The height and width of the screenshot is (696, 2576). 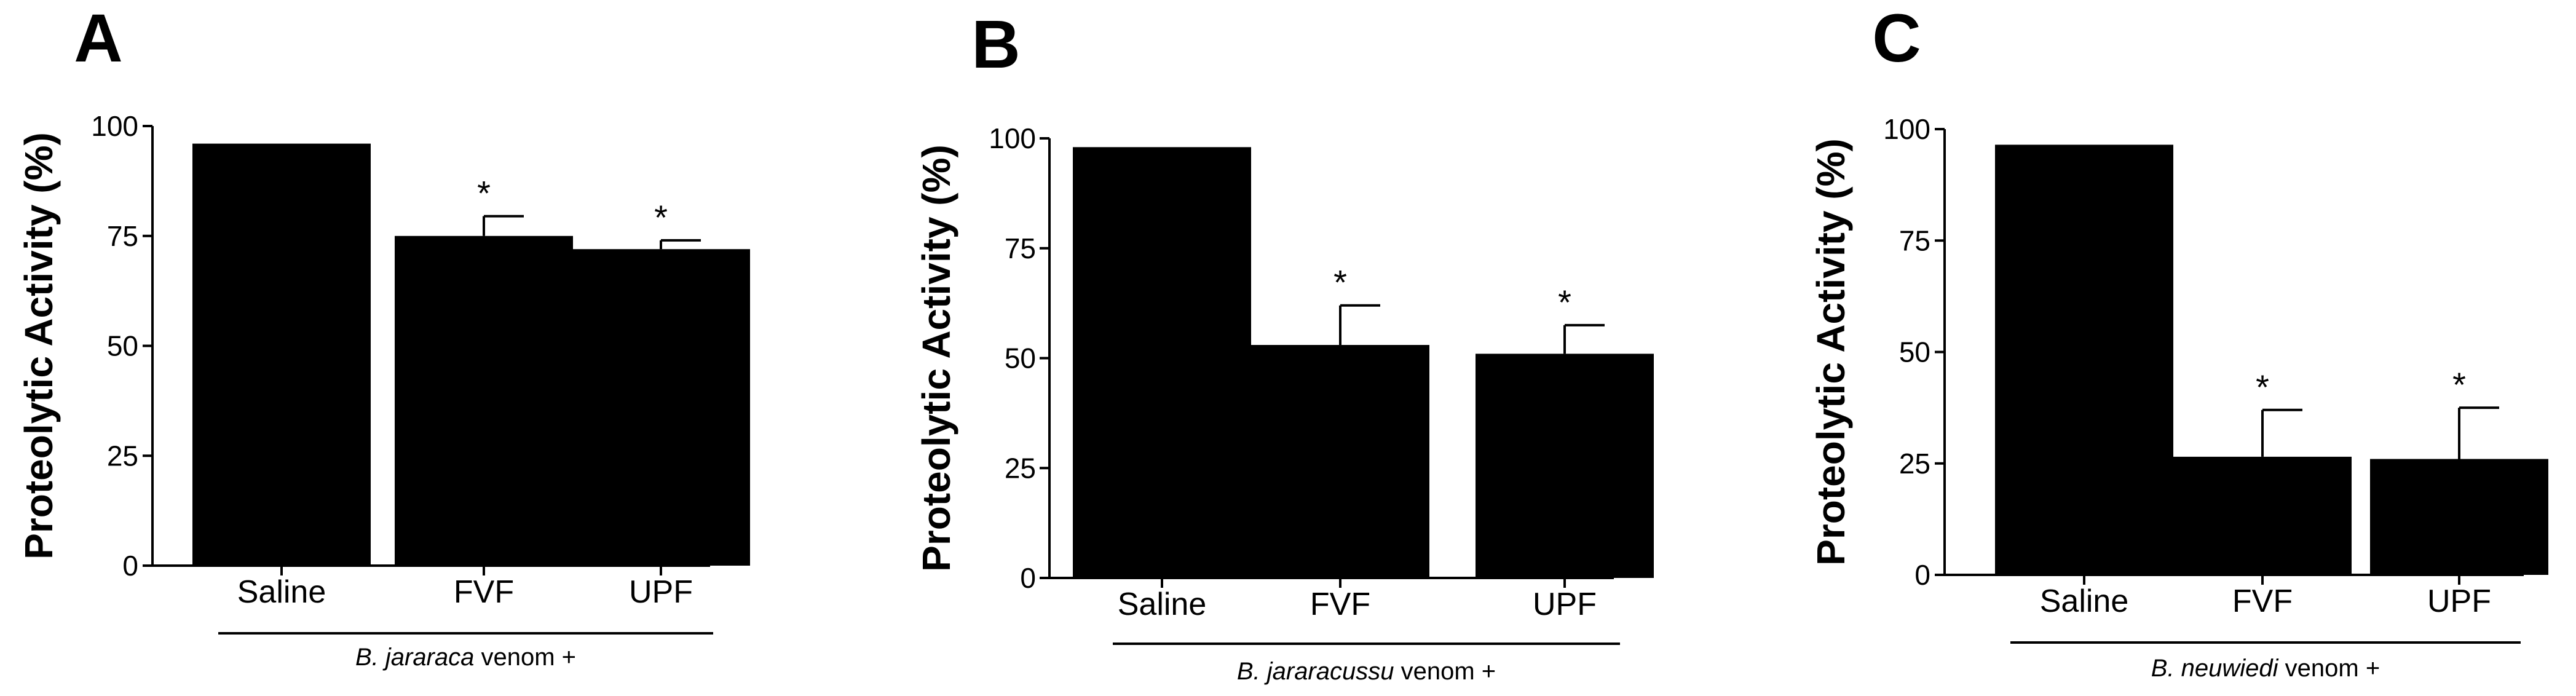 What do you see at coordinates (1315, 671) in the screenshot?
I see `group-label-species: B. jararacussu` at bounding box center [1315, 671].